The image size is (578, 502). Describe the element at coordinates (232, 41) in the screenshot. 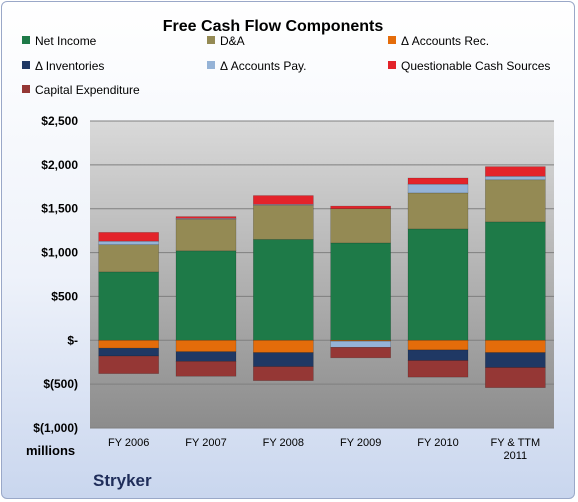

I see `legend-label-d-a: D&A` at that location.